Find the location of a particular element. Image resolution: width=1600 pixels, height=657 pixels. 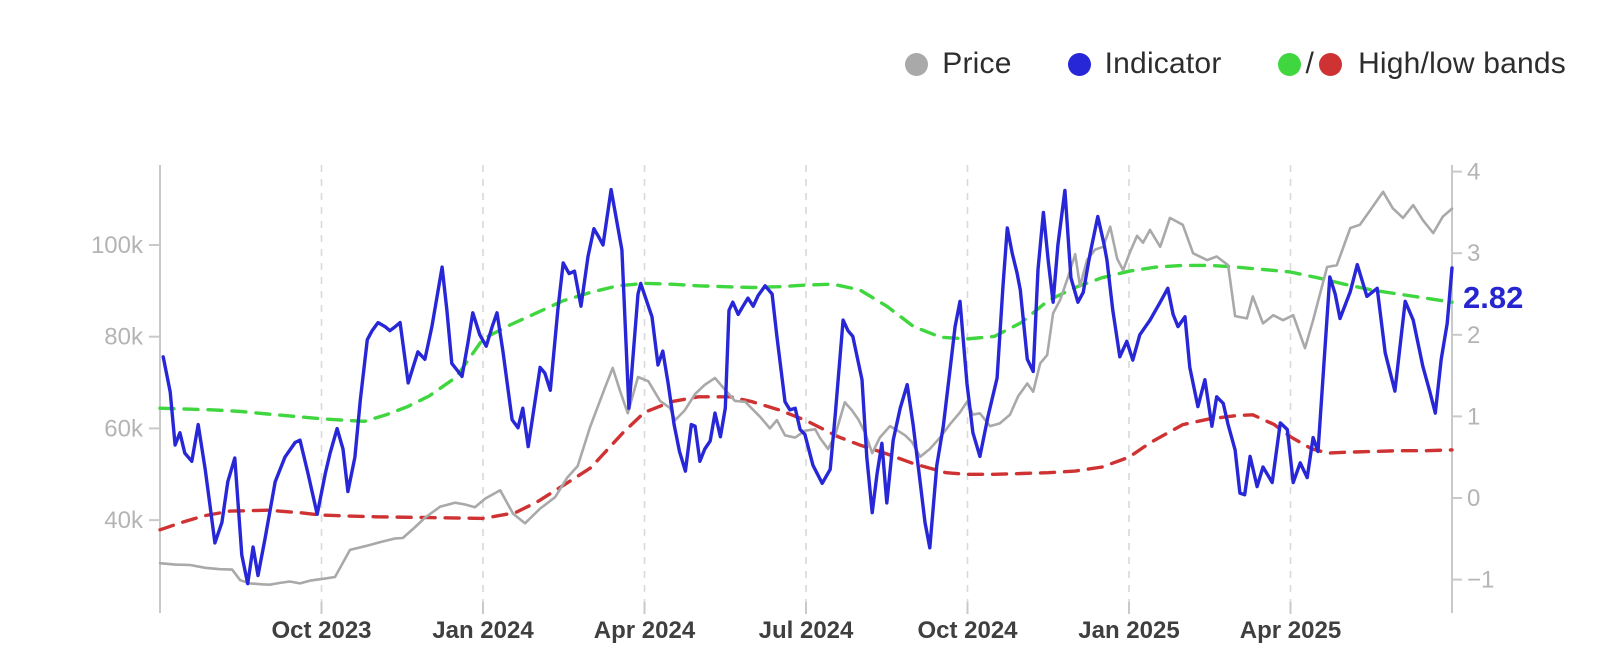

x-axis-label: Oct 2024 is located at coordinates (967, 630).